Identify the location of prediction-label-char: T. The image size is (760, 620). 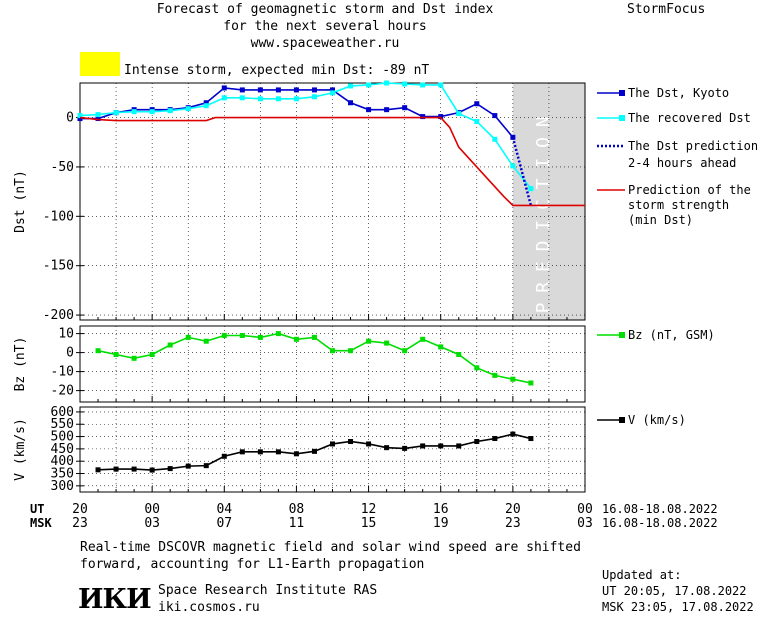
(543, 183).